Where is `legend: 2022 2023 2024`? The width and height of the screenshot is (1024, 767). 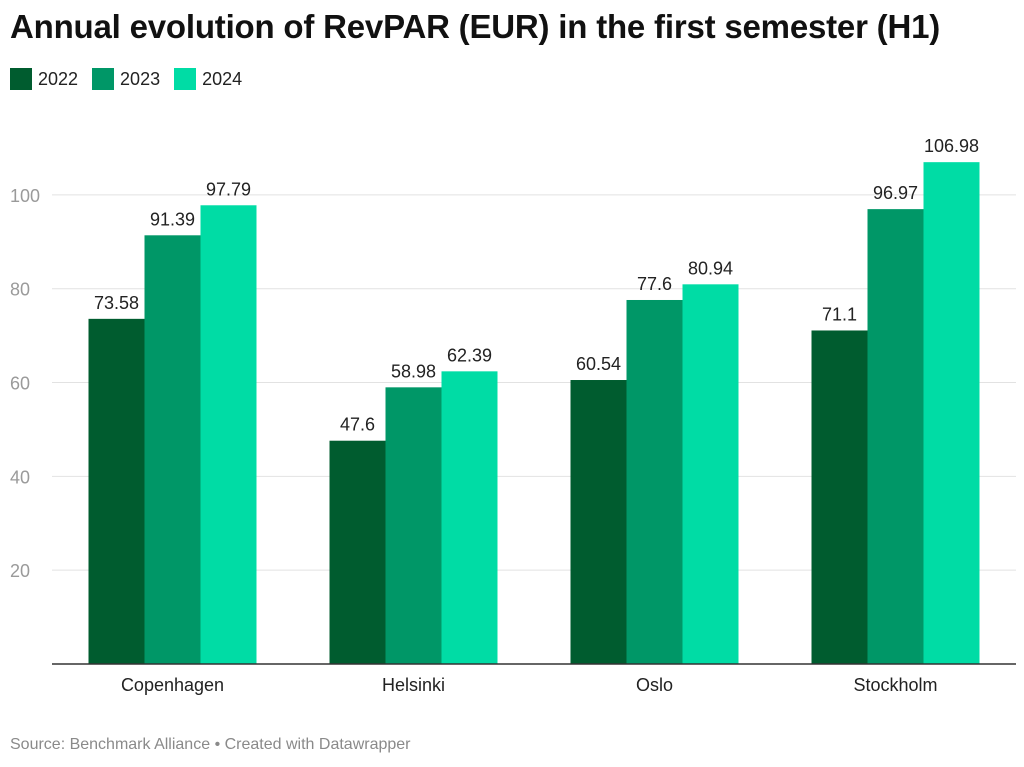
legend: 2022 2023 2024 is located at coordinates (133, 79).